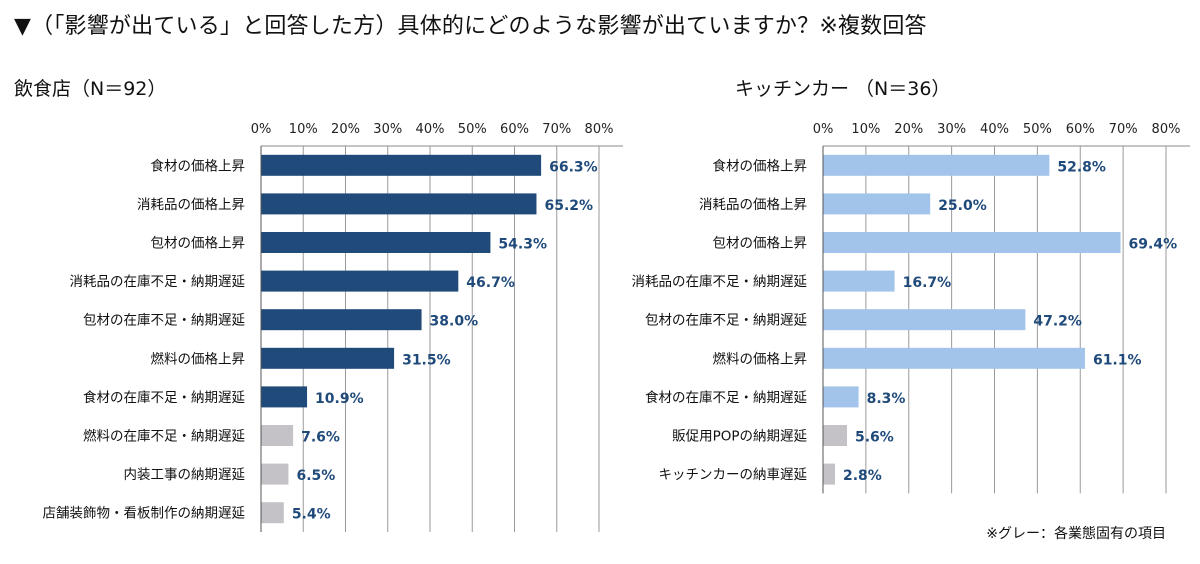 The width and height of the screenshot is (1200, 564). Describe the element at coordinates (760, 244) in the screenshot. I see `right-category-label: 包材の価格上昇` at that location.